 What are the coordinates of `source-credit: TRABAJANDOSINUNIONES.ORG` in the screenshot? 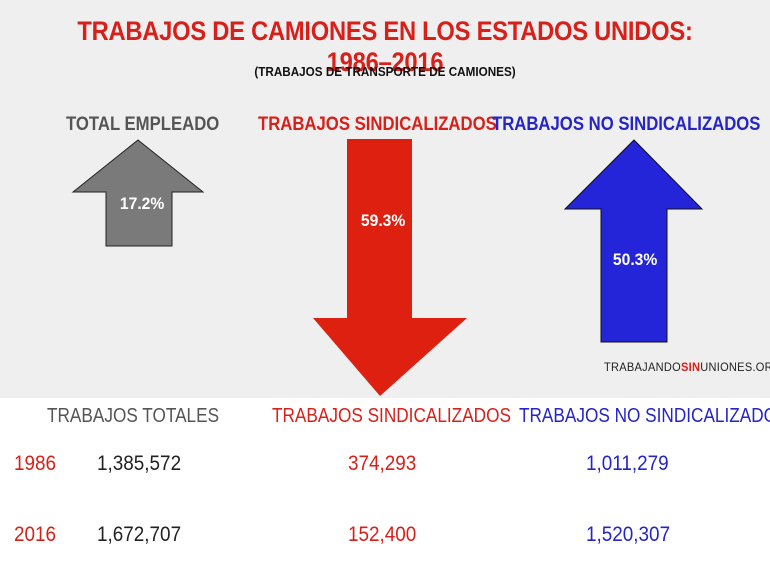 It's located at (687, 367).